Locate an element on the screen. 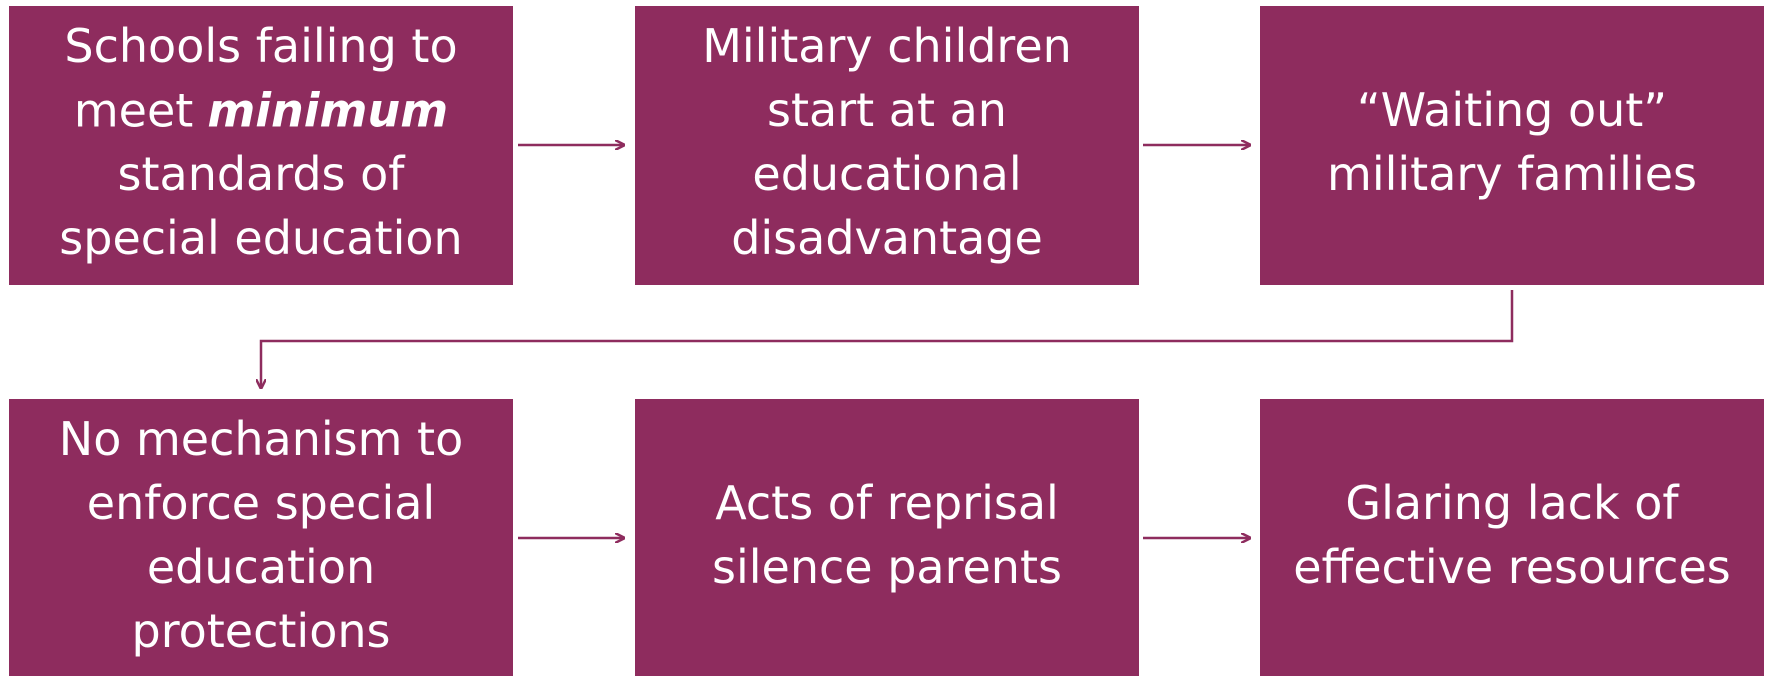 This screenshot has height=676, width=1772. box-text: disadvantage is located at coordinates (887, 238).